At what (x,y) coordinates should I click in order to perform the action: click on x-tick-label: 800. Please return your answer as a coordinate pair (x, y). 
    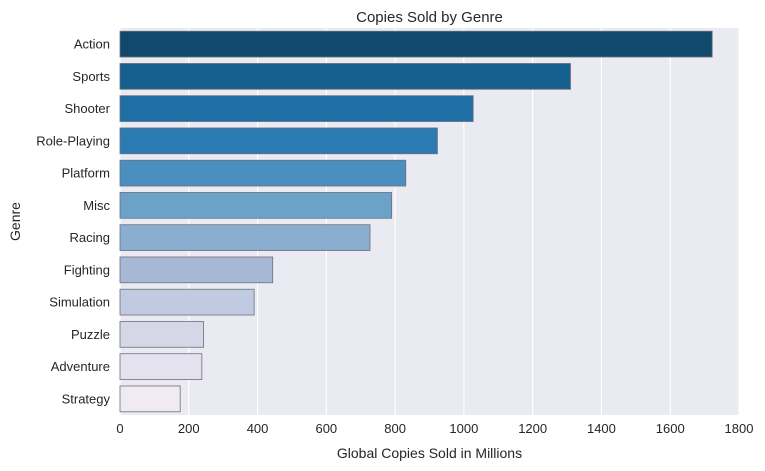
    Looking at the image, I should click on (395, 428).